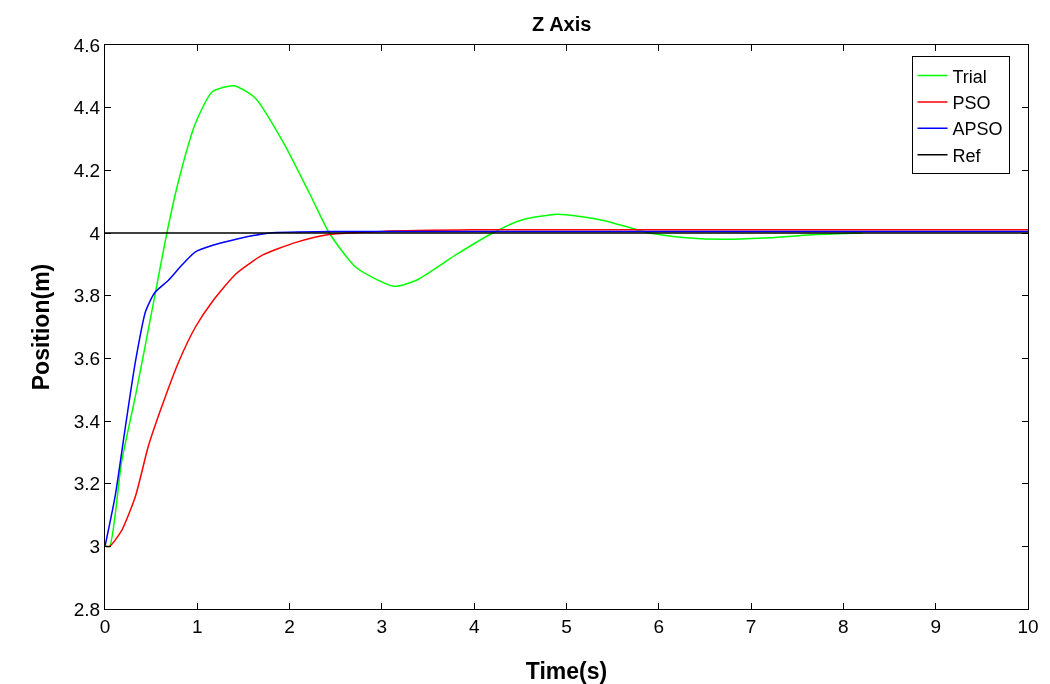 The image size is (1050, 684). I want to click on legend-label: Trial, so click(969, 76).